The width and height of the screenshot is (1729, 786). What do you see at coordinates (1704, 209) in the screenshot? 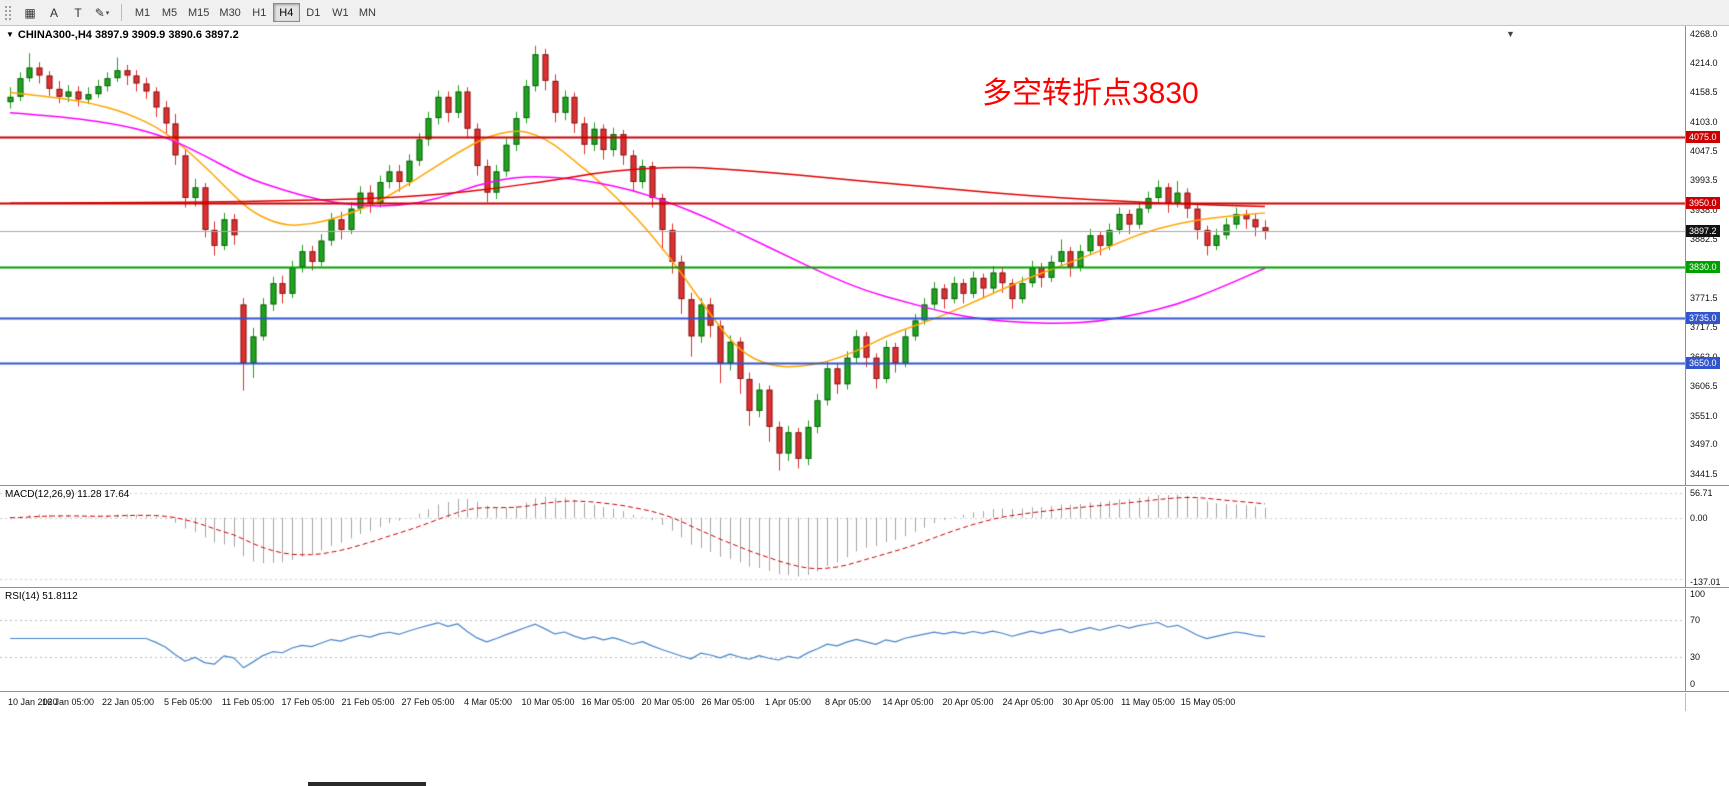
I see `price-axis-label: 3938.0` at bounding box center [1704, 209].